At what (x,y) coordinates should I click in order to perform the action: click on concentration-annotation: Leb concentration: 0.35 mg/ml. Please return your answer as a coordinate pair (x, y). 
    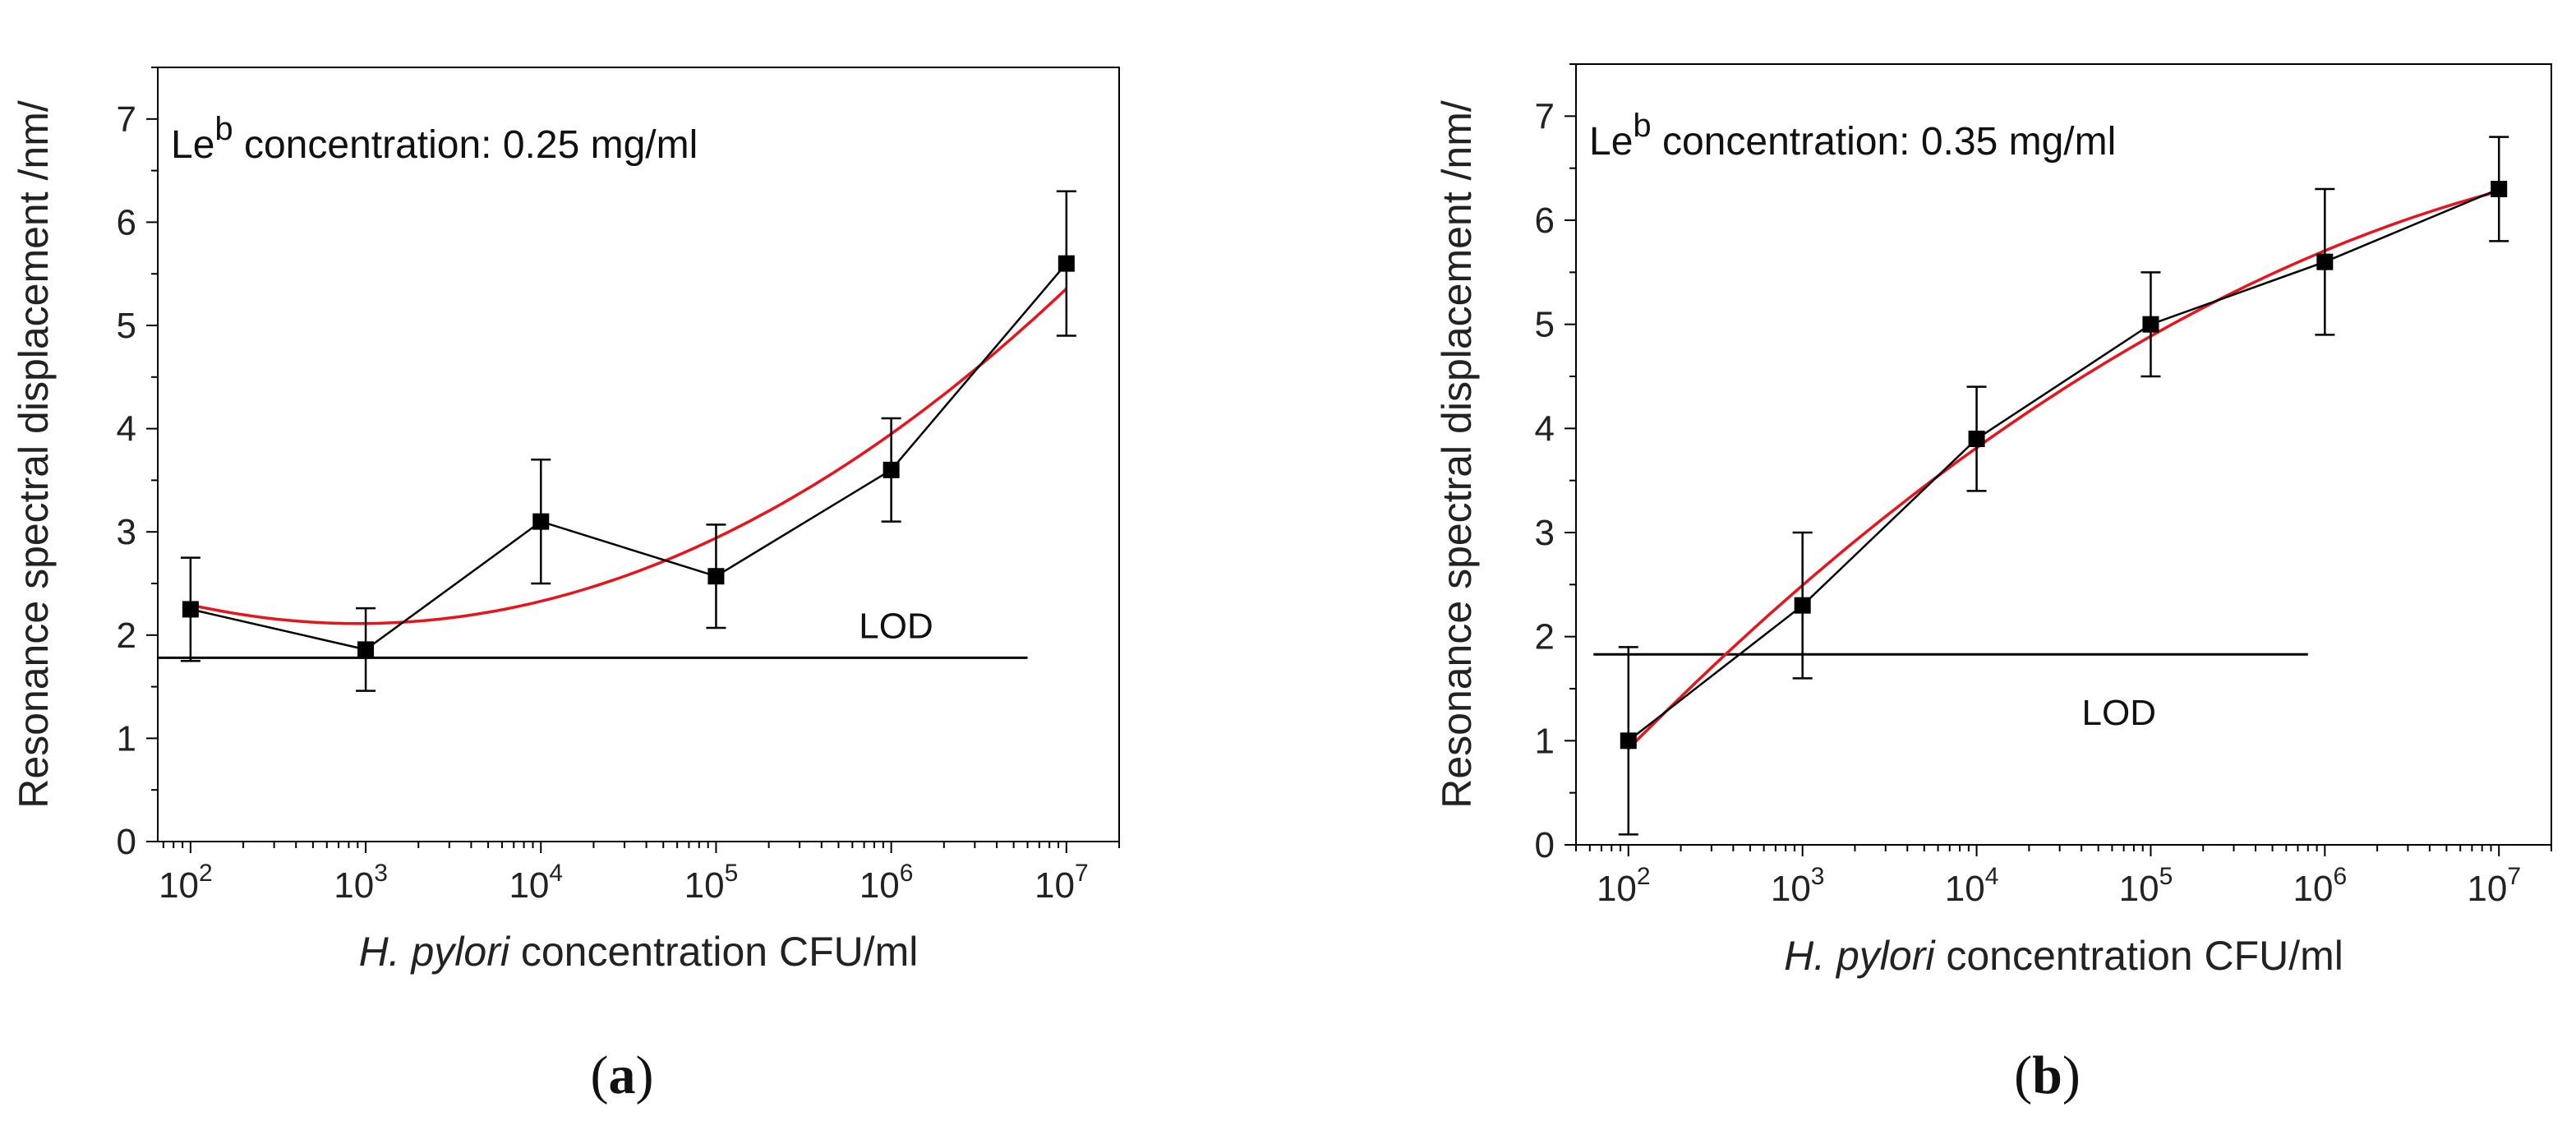
    Looking at the image, I should click on (1852, 136).